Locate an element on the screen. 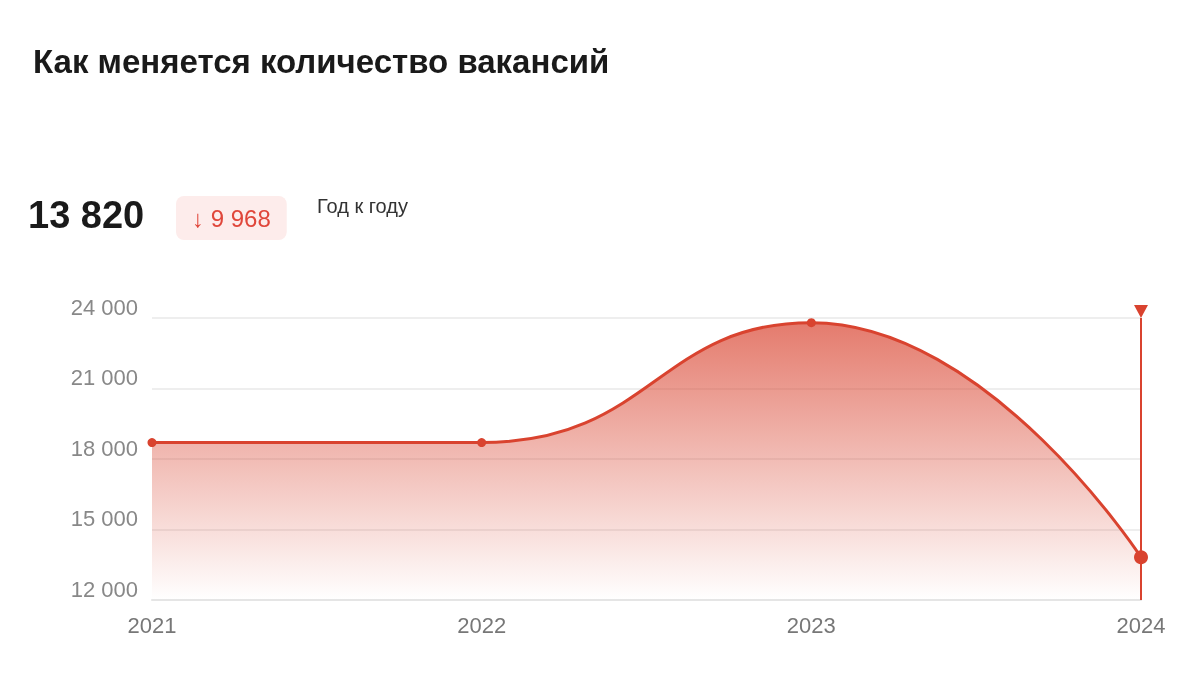 This screenshot has width=1199, height=673. x-tick-label: 2024 is located at coordinates (1141, 625).